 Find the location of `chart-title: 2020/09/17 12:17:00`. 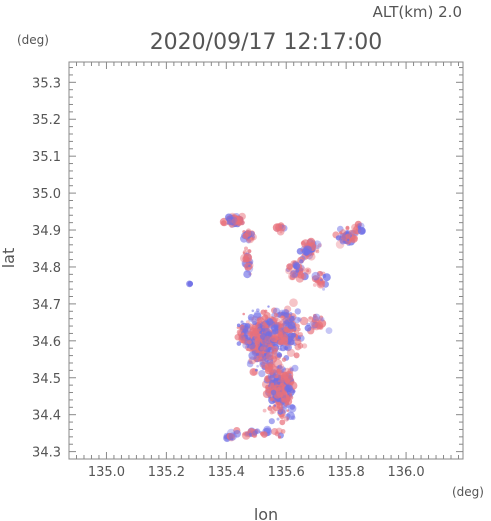

chart-title: 2020/09/17 12:17:00 is located at coordinates (266, 42).